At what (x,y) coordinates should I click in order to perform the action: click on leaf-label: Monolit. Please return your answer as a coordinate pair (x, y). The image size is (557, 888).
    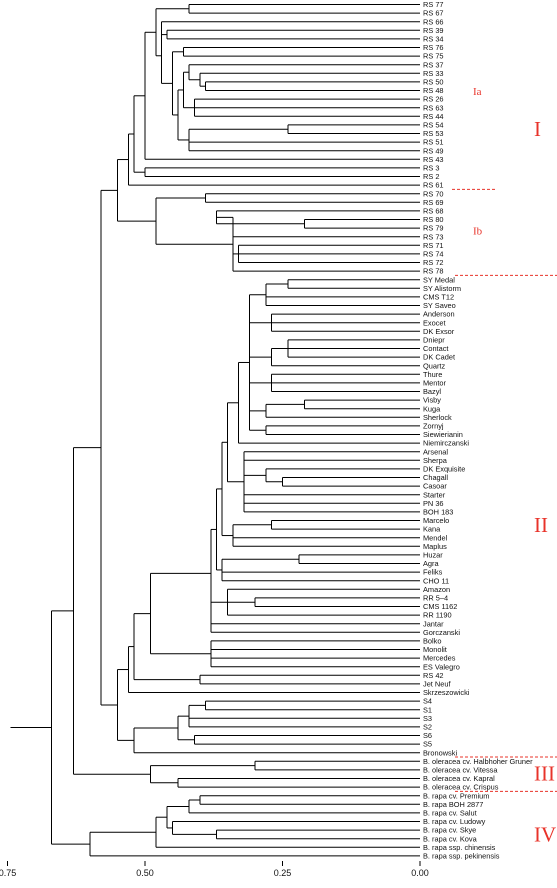
    Looking at the image, I should click on (435, 649).